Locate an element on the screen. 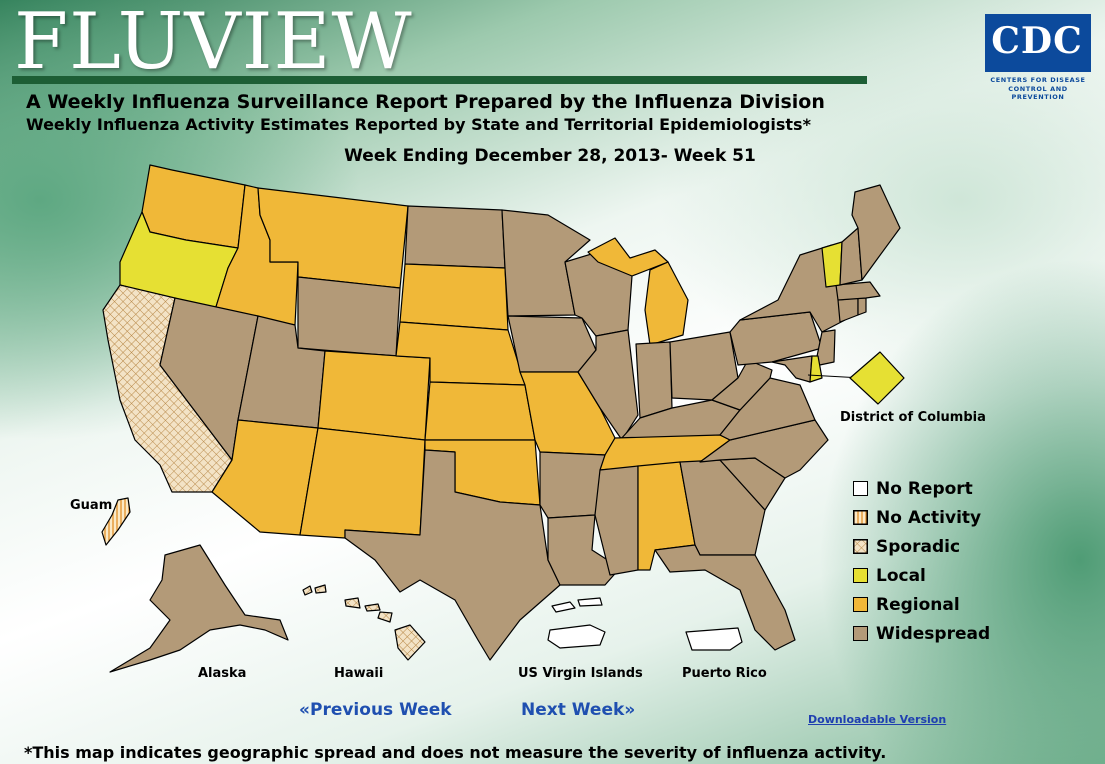 This screenshot has height=764, width=1105. state-west-virginia is located at coordinates (742, 385).